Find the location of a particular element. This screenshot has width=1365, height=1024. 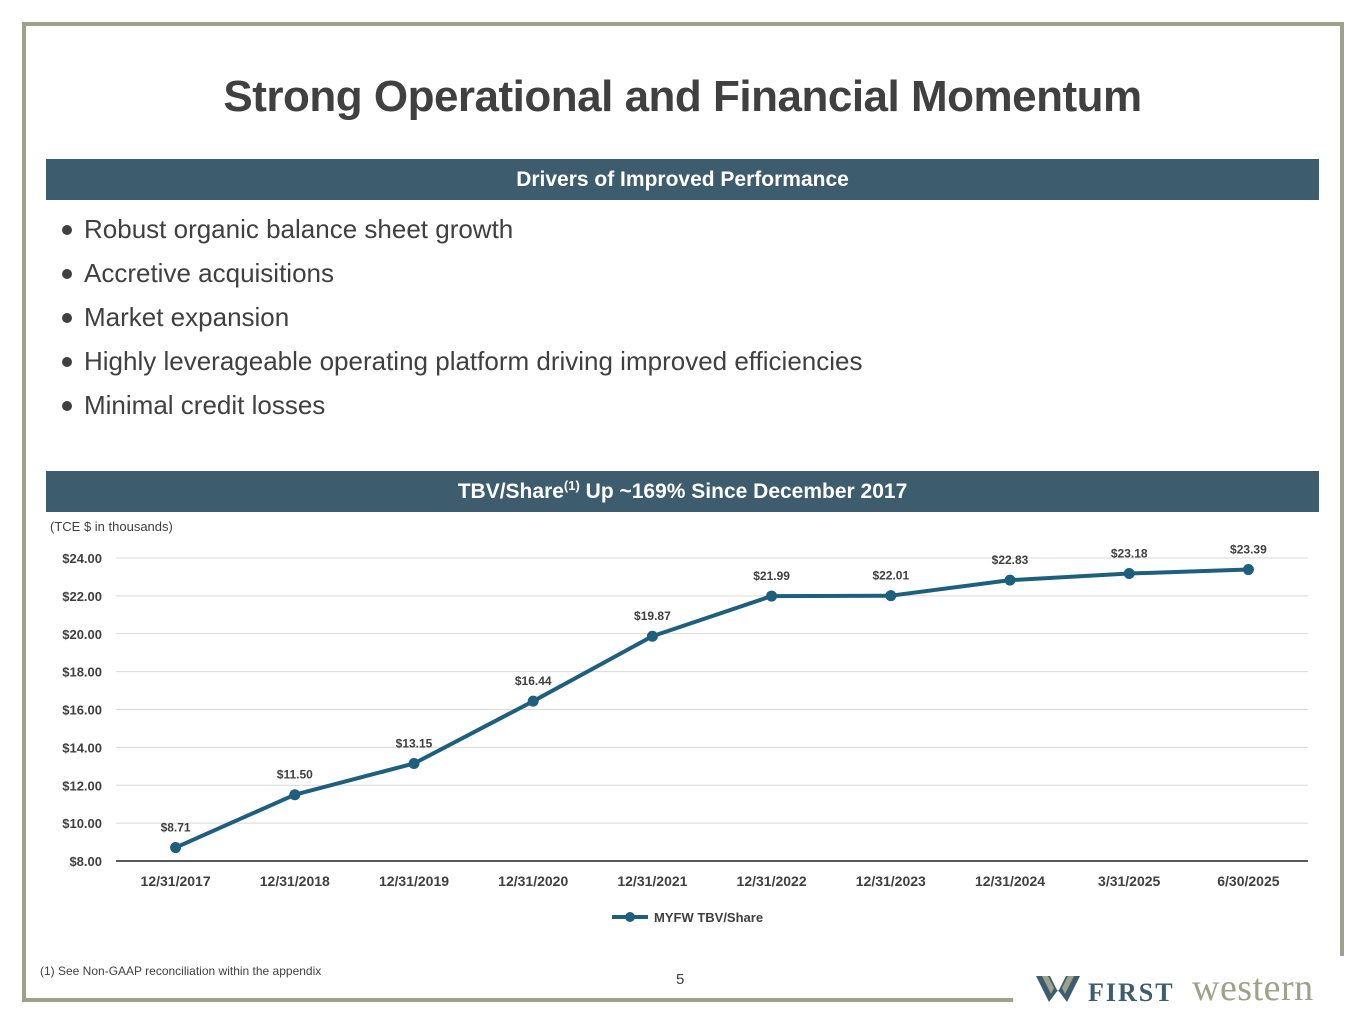

x-tick-label: 12/31/2021 is located at coordinates (652, 881).